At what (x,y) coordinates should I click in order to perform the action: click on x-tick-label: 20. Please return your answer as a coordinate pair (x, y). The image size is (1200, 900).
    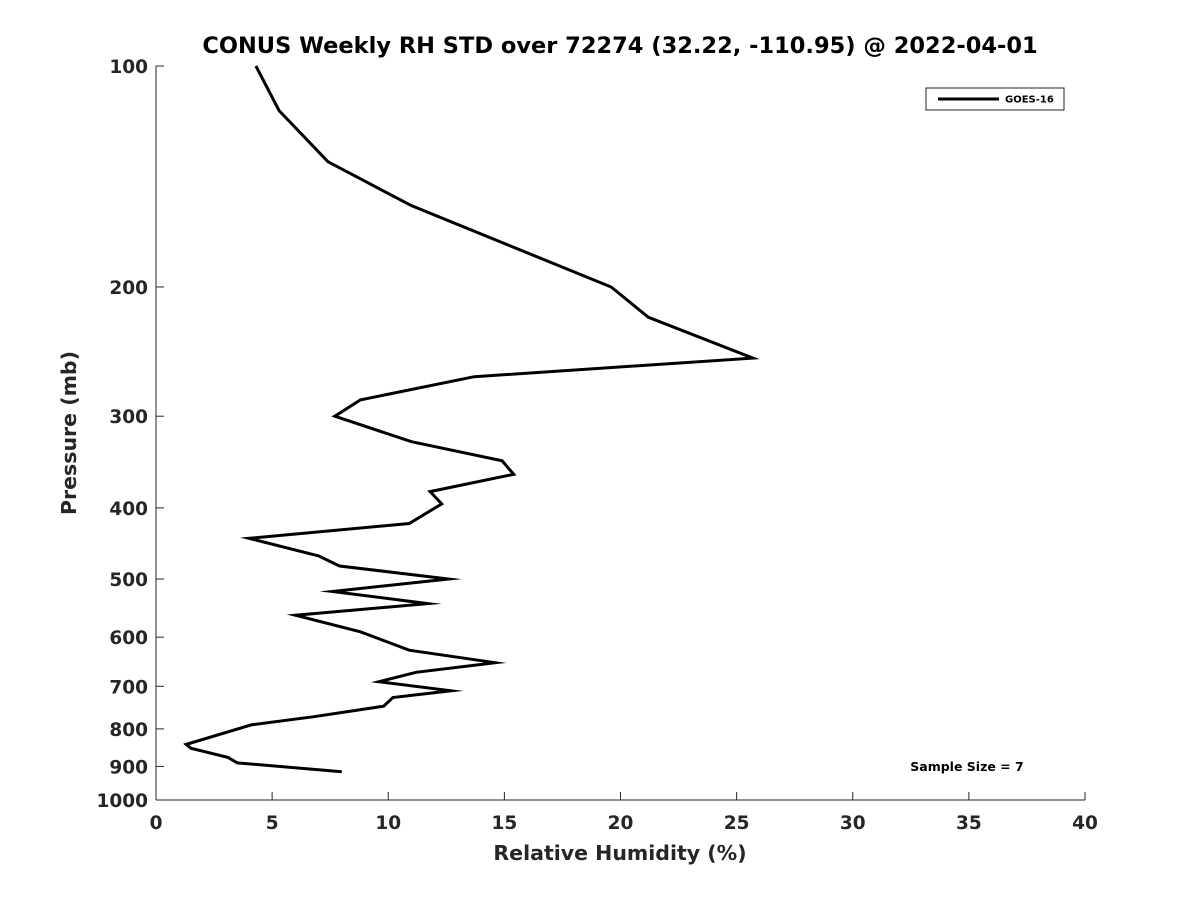
    Looking at the image, I should click on (621, 823).